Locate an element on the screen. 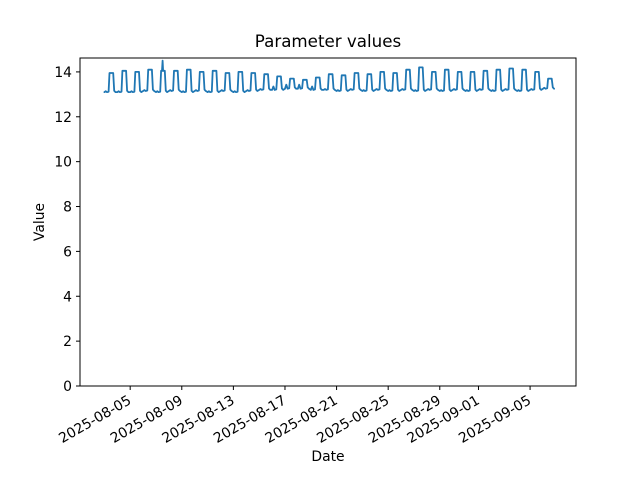 The image size is (640, 480). y-tick-label: 10 is located at coordinates (63, 163).